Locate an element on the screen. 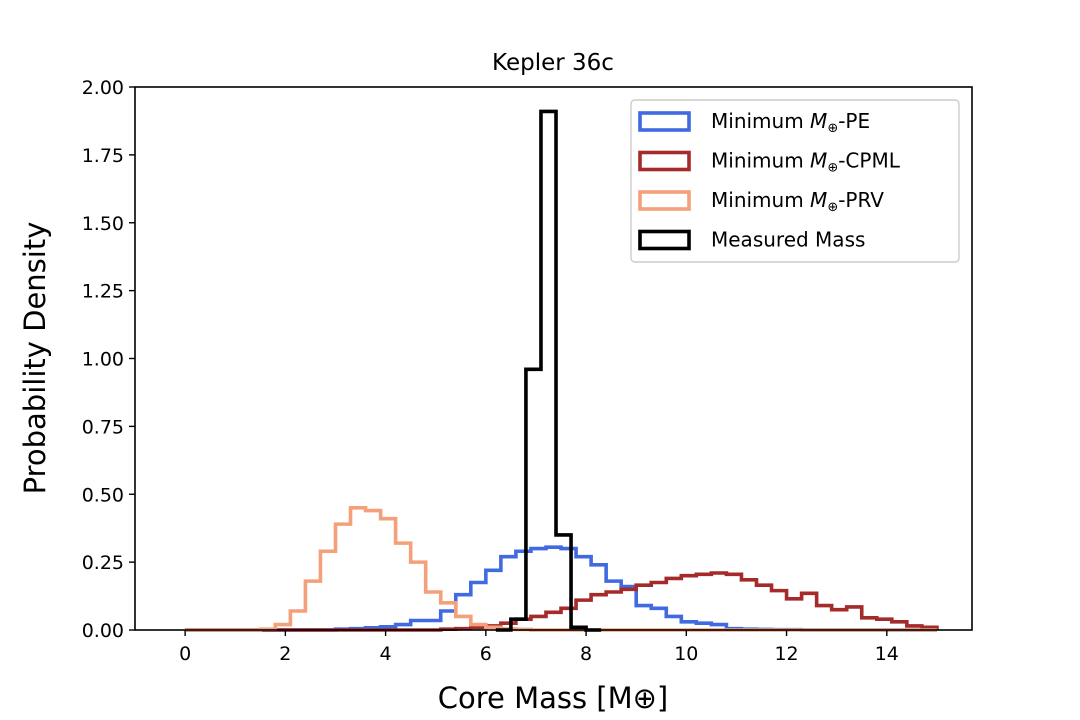 This screenshot has height=720, width=1080. y-tick-label: 0.00 is located at coordinates (103, 631).